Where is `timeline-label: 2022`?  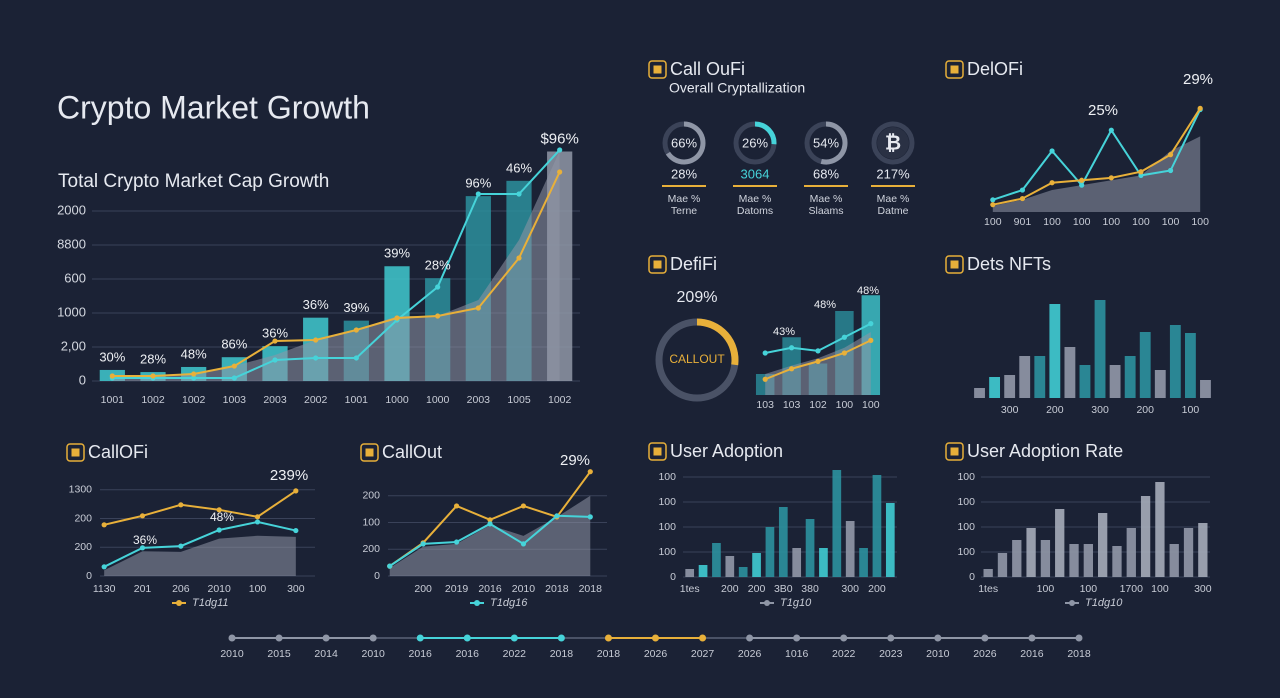
timeline-label: 2022 is located at coordinates (515, 654).